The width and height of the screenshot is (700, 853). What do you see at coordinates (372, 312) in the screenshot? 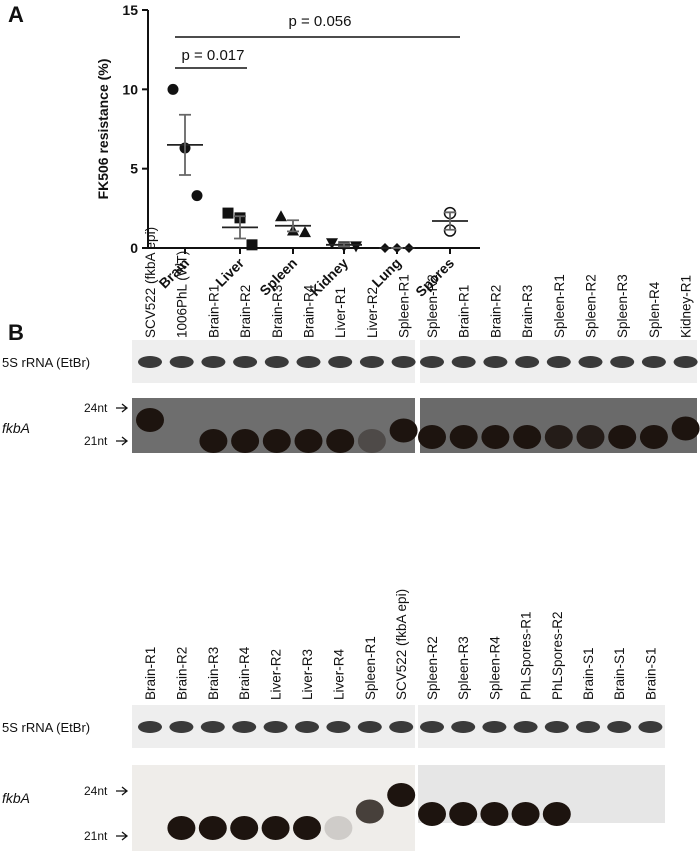
I see `lane-label: Liver-R2` at bounding box center [372, 312].